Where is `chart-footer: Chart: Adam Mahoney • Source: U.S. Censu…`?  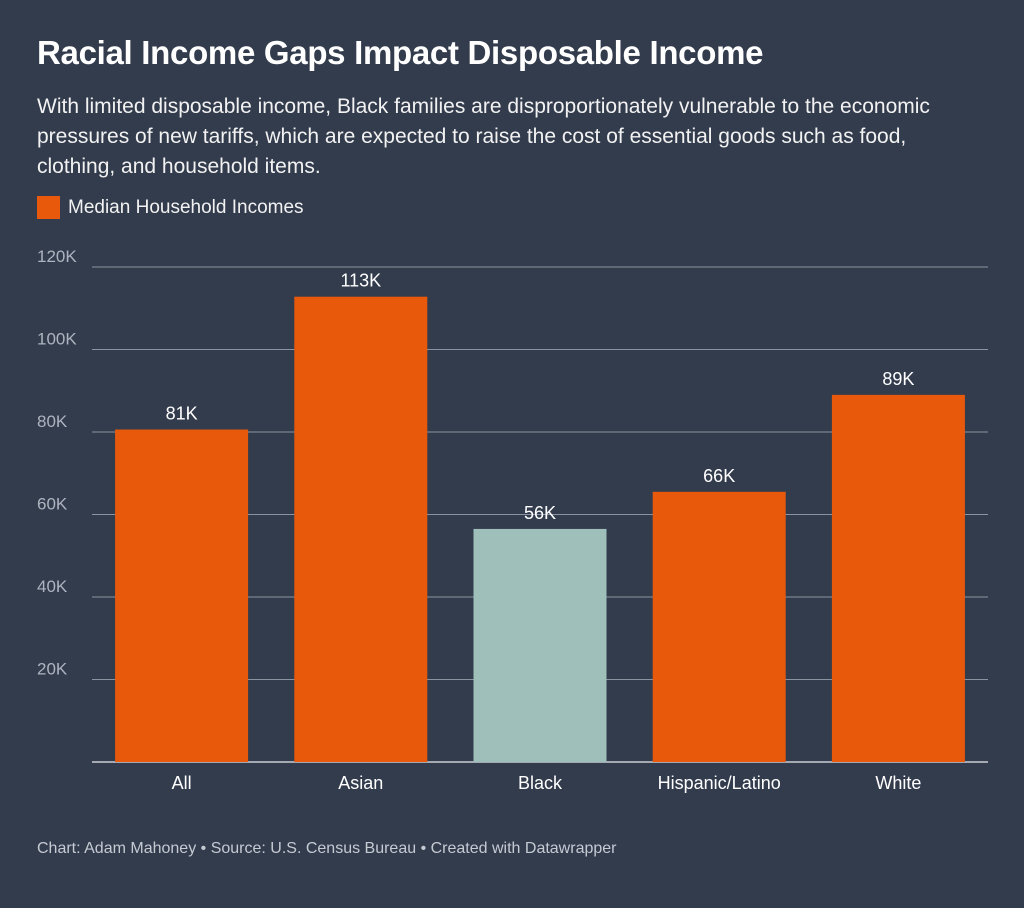 chart-footer: Chart: Adam Mahoney • Source: U.S. Censu… is located at coordinates (327, 848).